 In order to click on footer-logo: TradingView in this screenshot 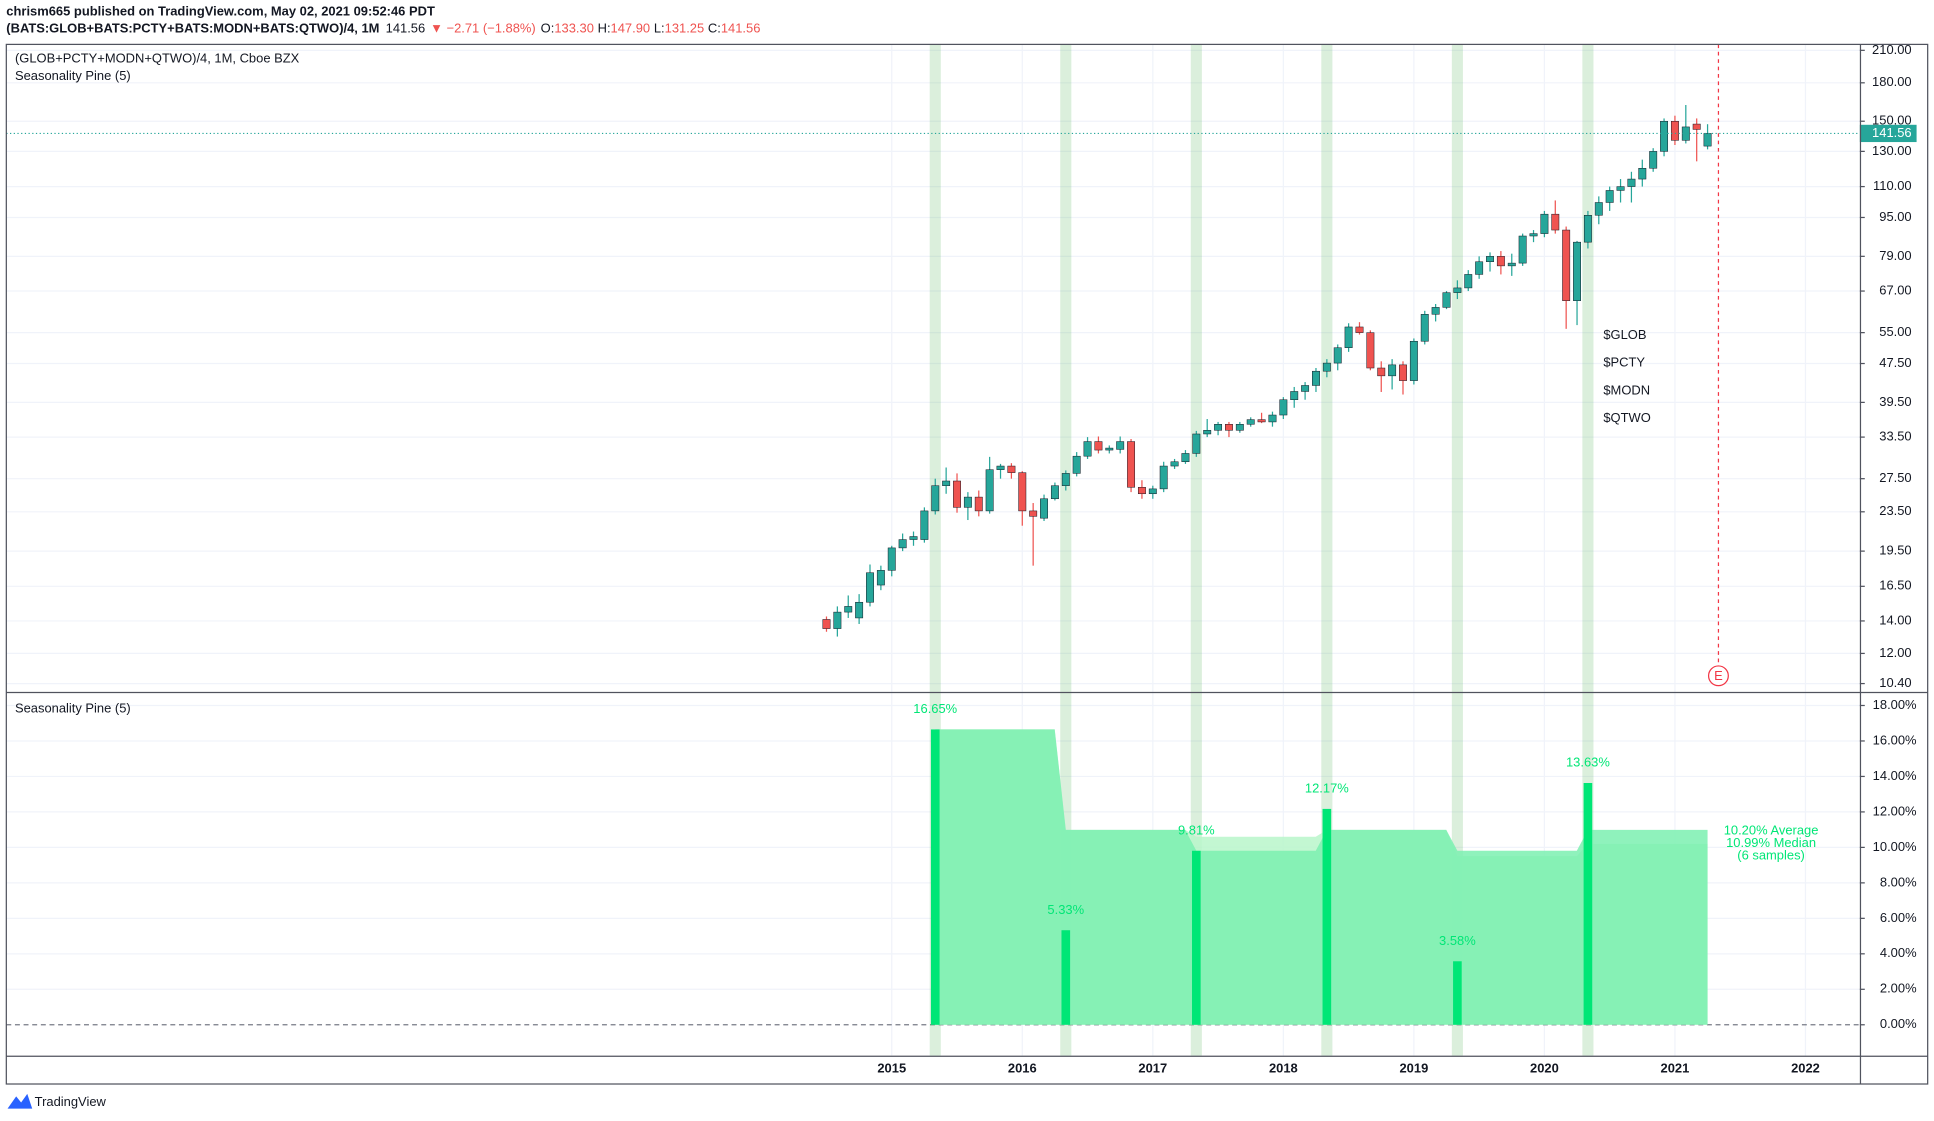, I will do `click(57, 1101)`.